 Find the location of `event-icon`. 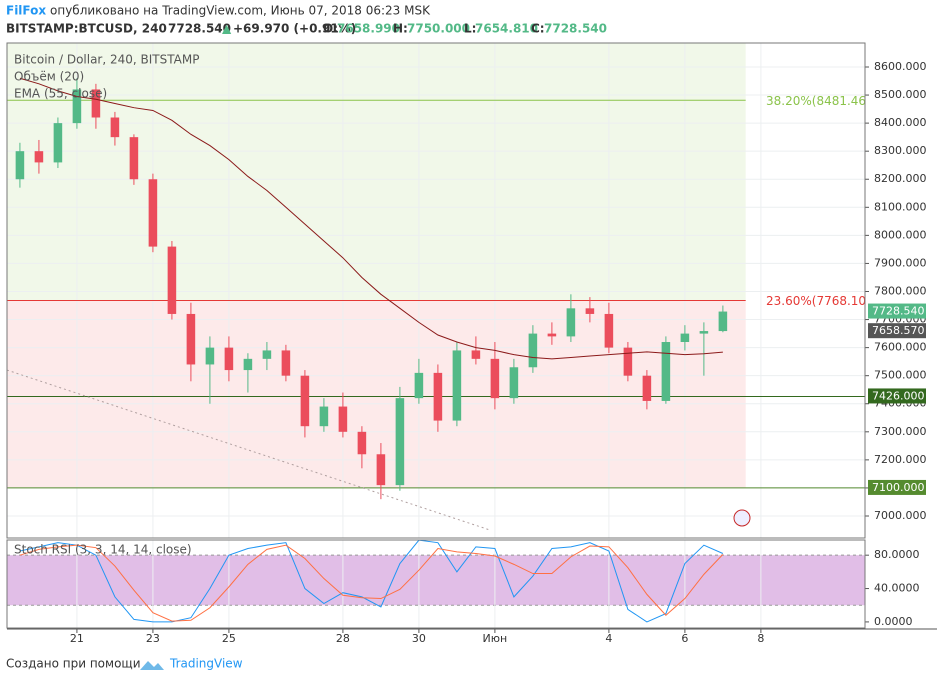

event-icon is located at coordinates (742, 518).